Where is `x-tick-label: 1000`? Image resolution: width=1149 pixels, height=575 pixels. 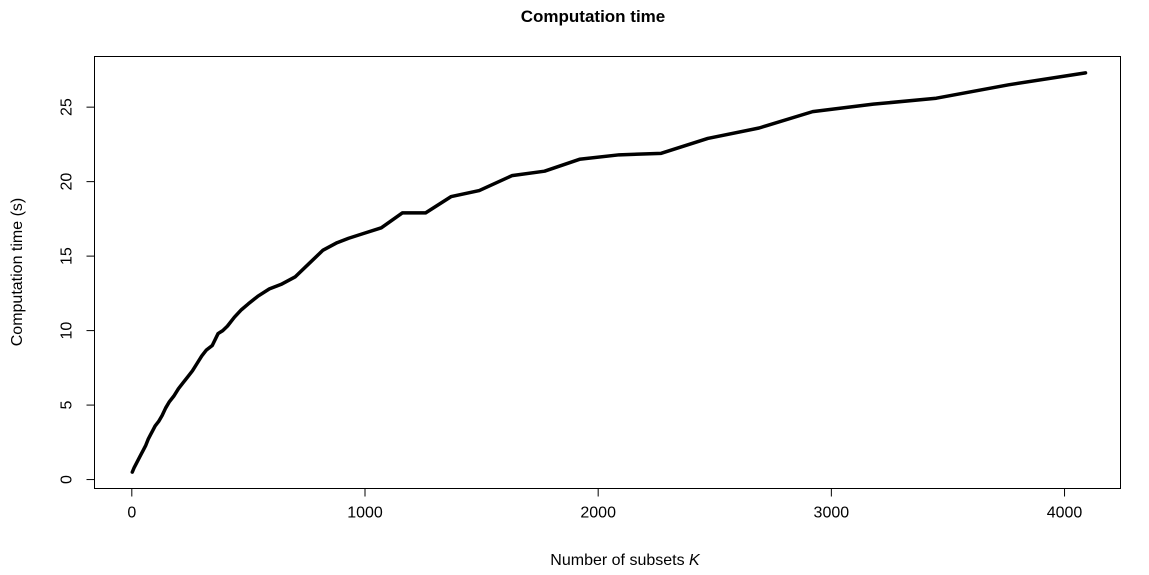
x-tick-label: 1000 is located at coordinates (365, 513).